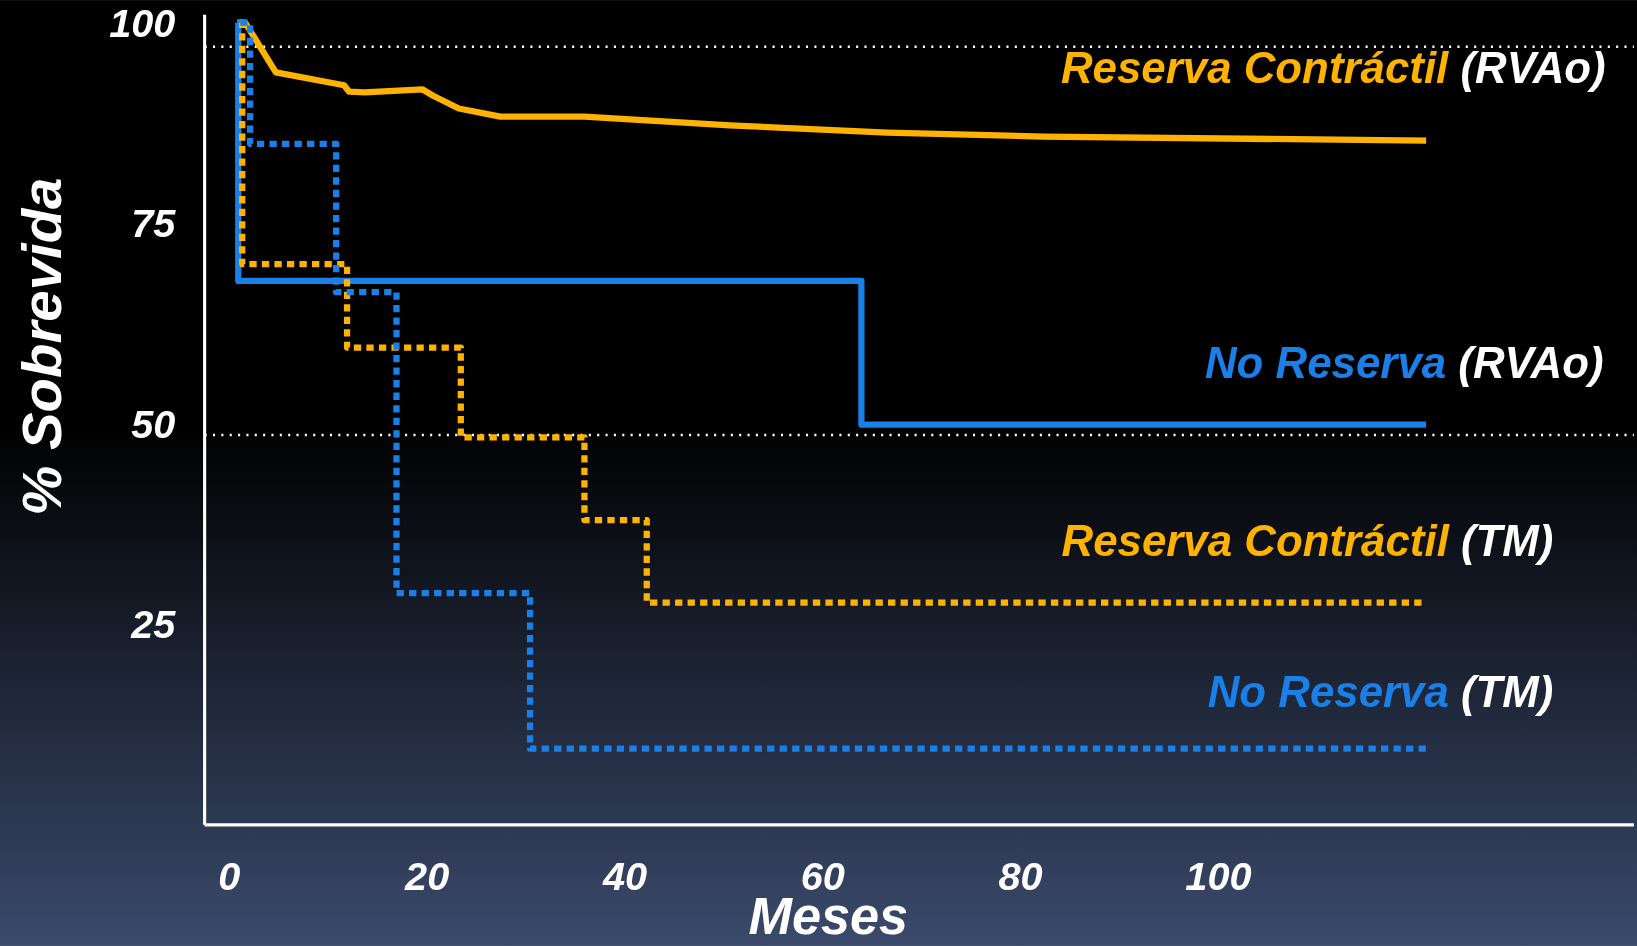  Describe the element at coordinates (1380, 691) in the screenshot. I see `series-label: No Reserva (TM)` at that location.